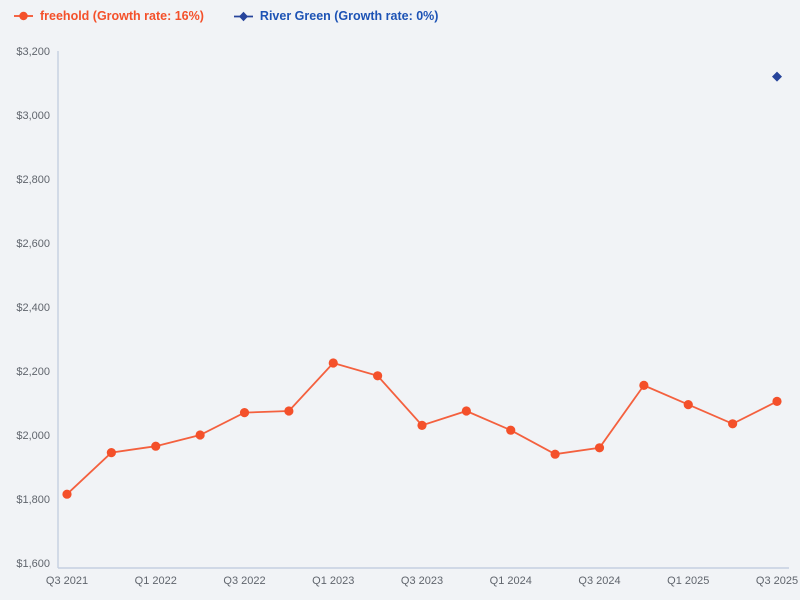 Image resolution: width=800 pixels, height=600 pixels. What do you see at coordinates (33, 52) in the screenshot?
I see `y-tick-label: $3,200` at bounding box center [33, 52].